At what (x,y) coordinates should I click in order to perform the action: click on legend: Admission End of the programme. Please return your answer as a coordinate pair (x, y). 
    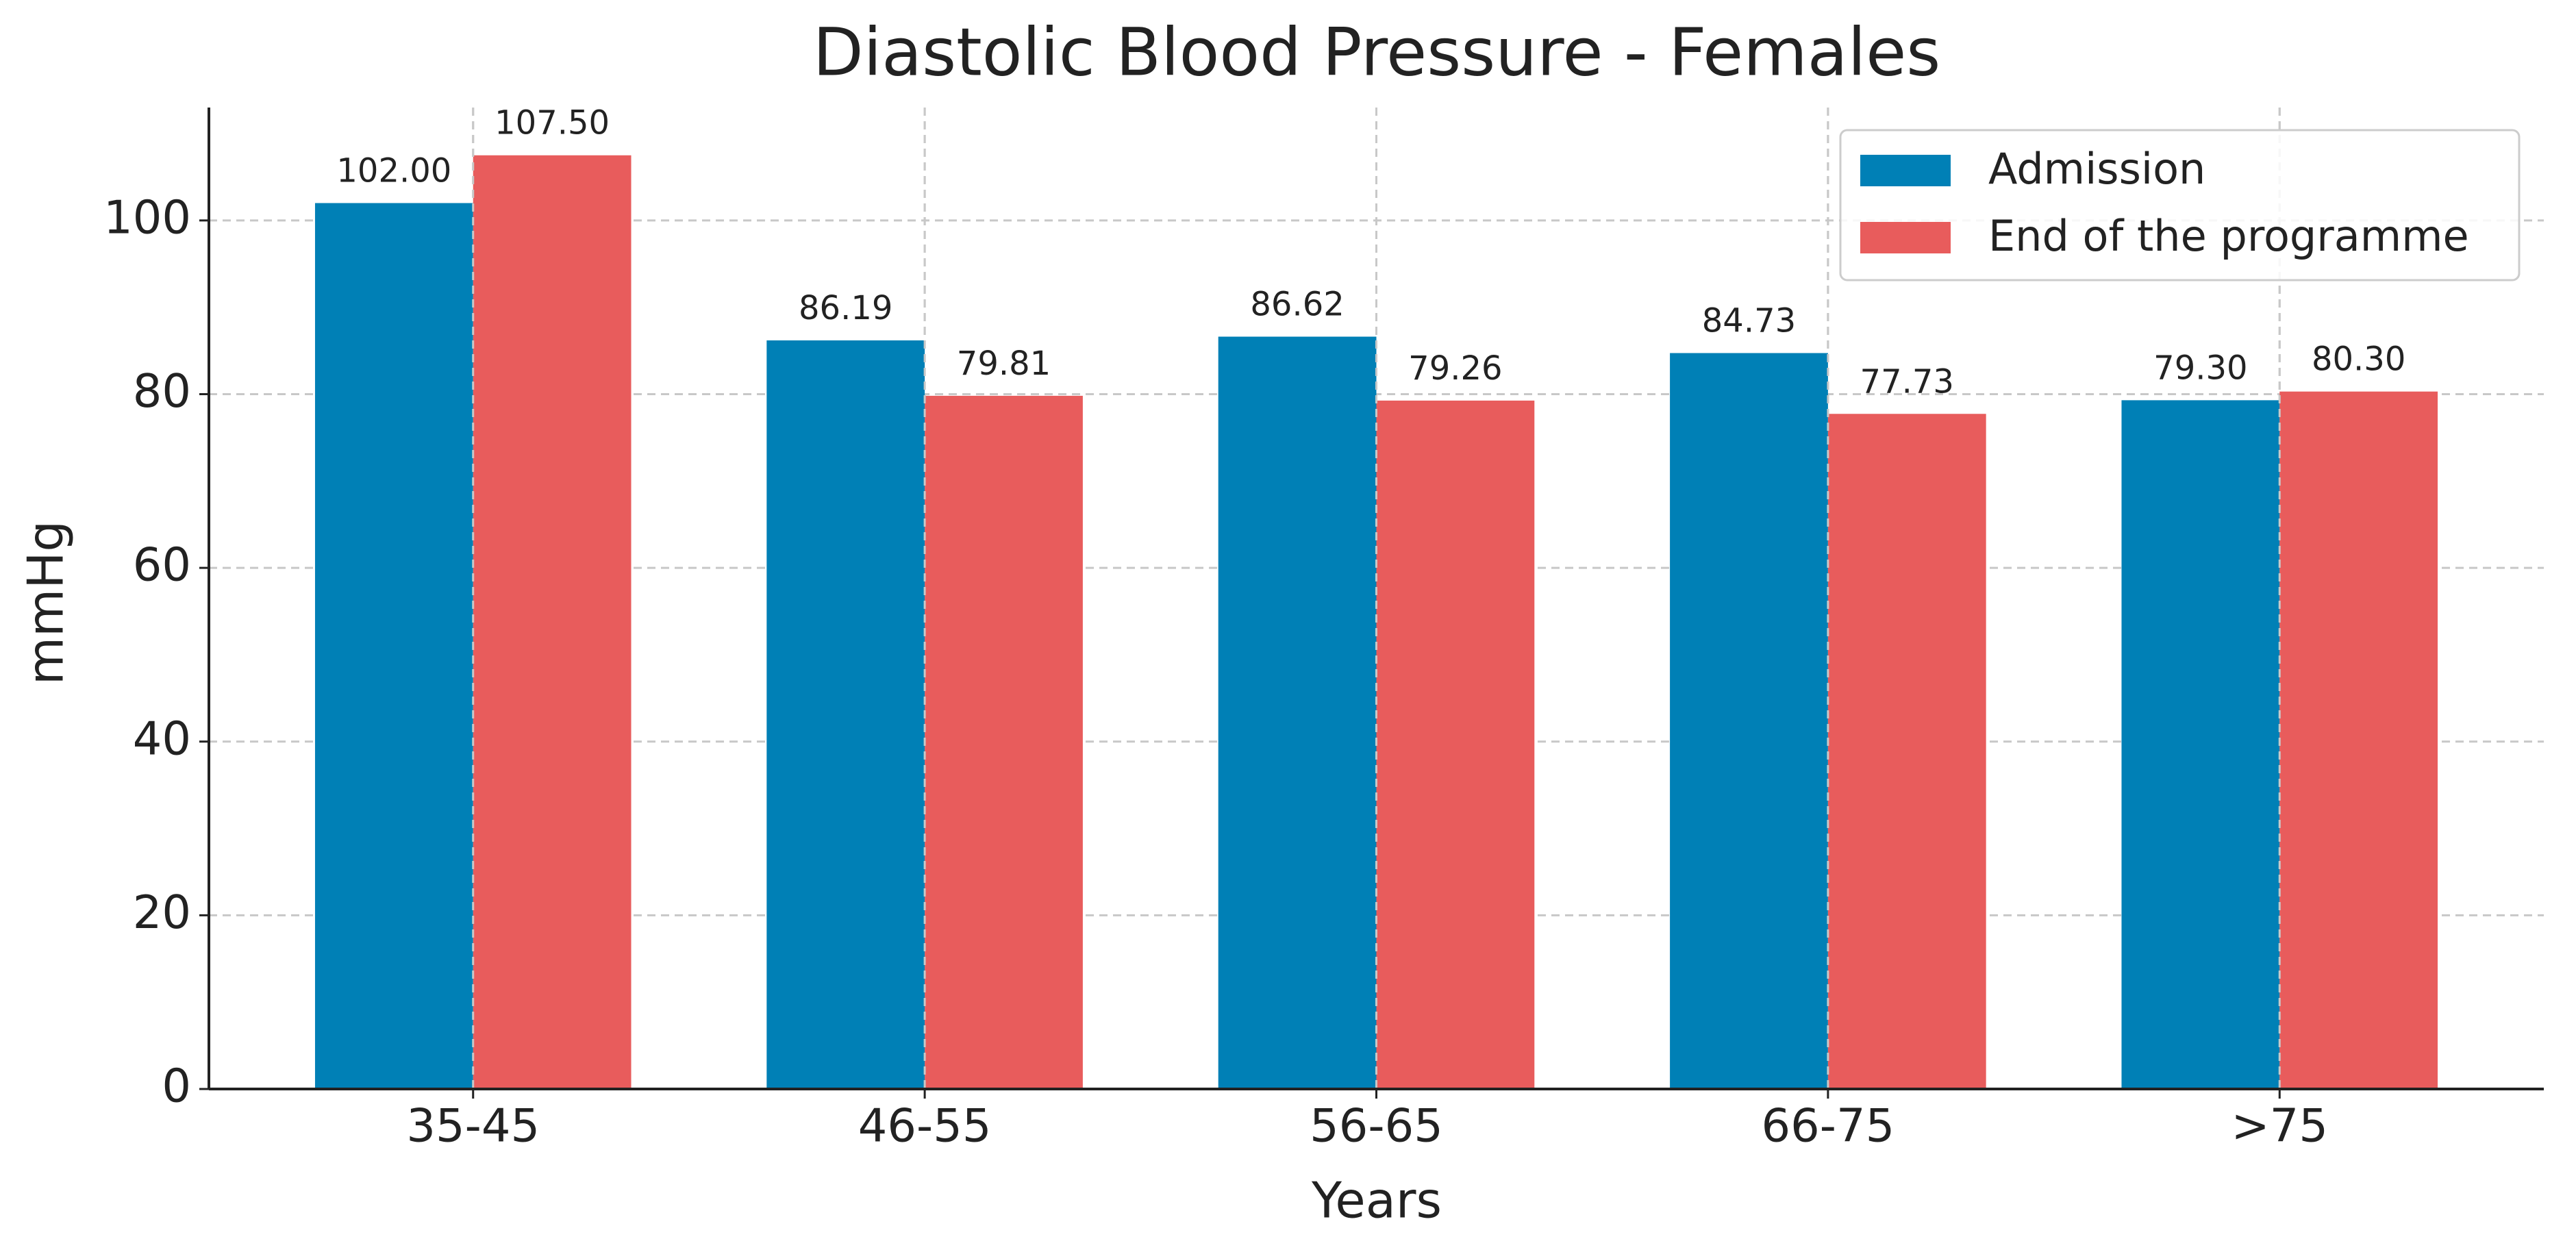
    Looking at the image, I should click on (2180, 205).